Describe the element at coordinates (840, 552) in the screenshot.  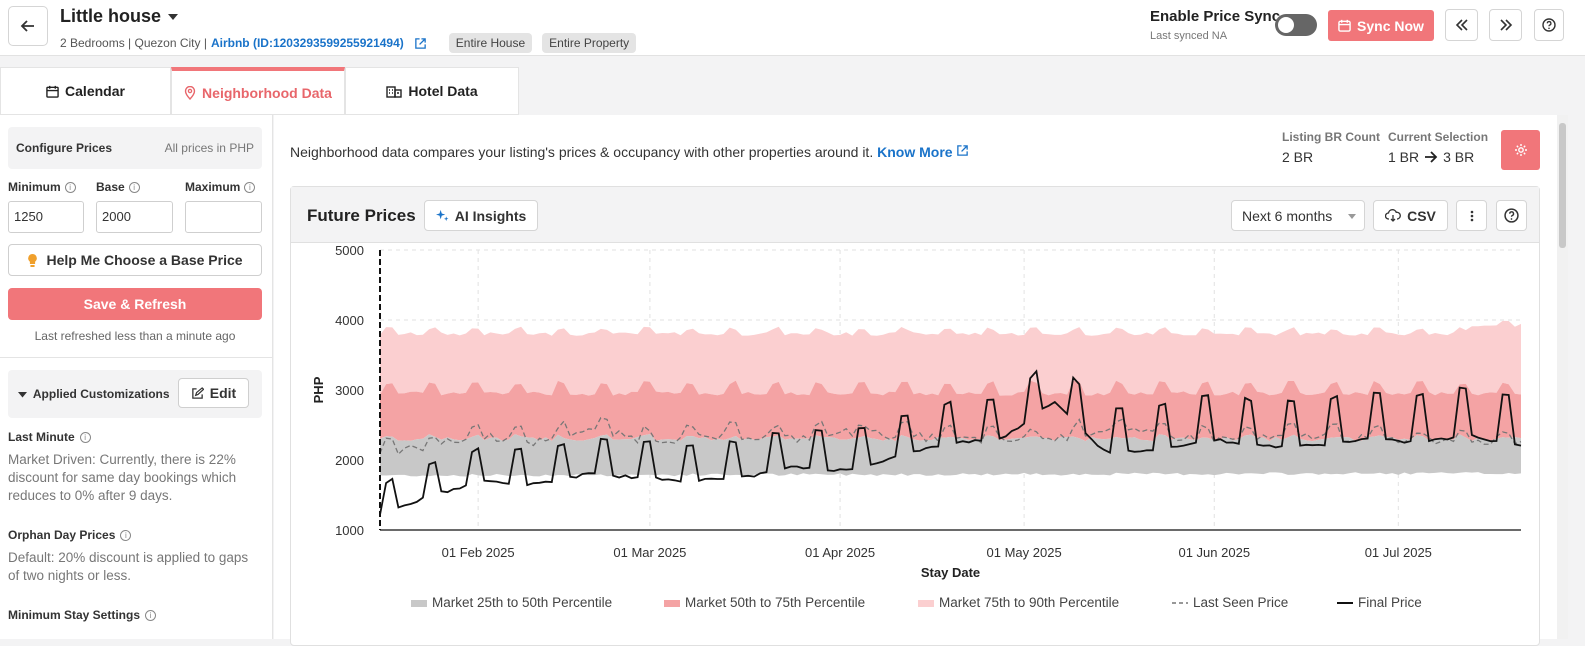
I see `x-tick-label: 01 Apr 2025` at that location.